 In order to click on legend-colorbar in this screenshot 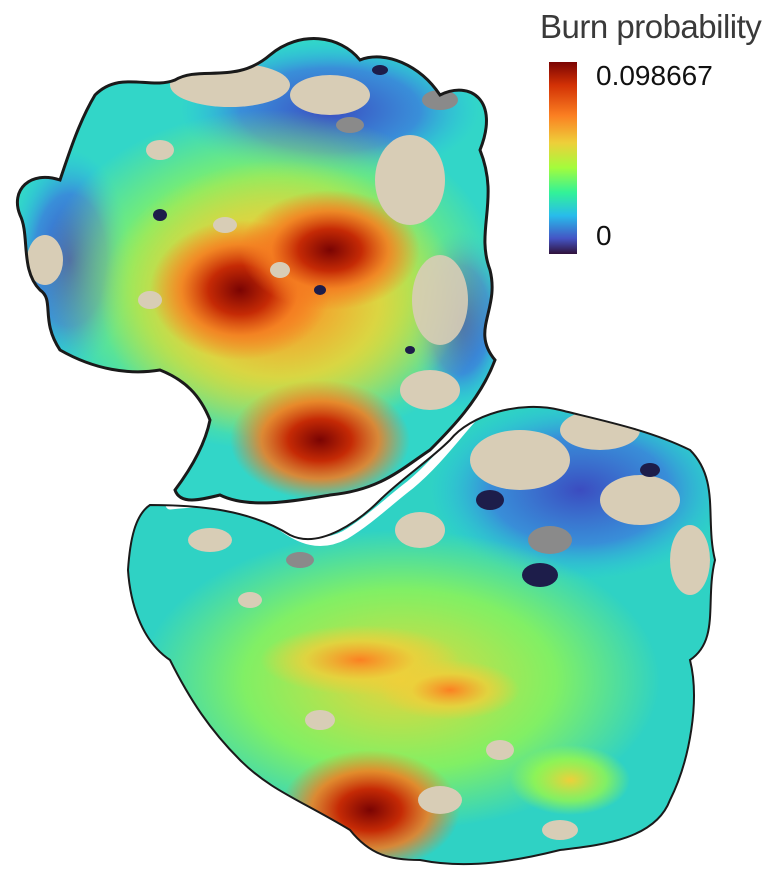, I will do `click(563, 158)`.